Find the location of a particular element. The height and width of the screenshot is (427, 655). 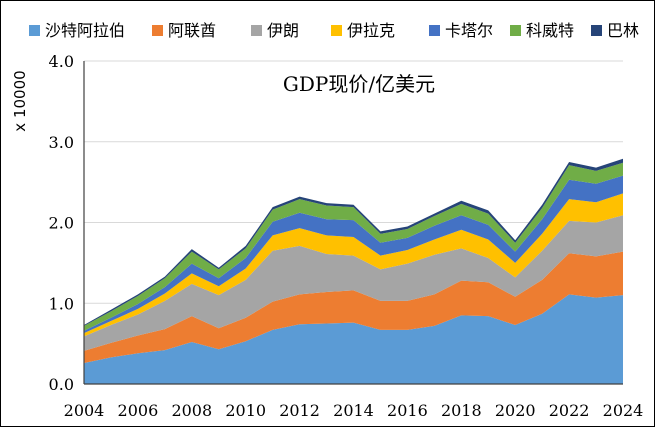

y-axis-label: x 10000 is located at coordinates (20, 100).